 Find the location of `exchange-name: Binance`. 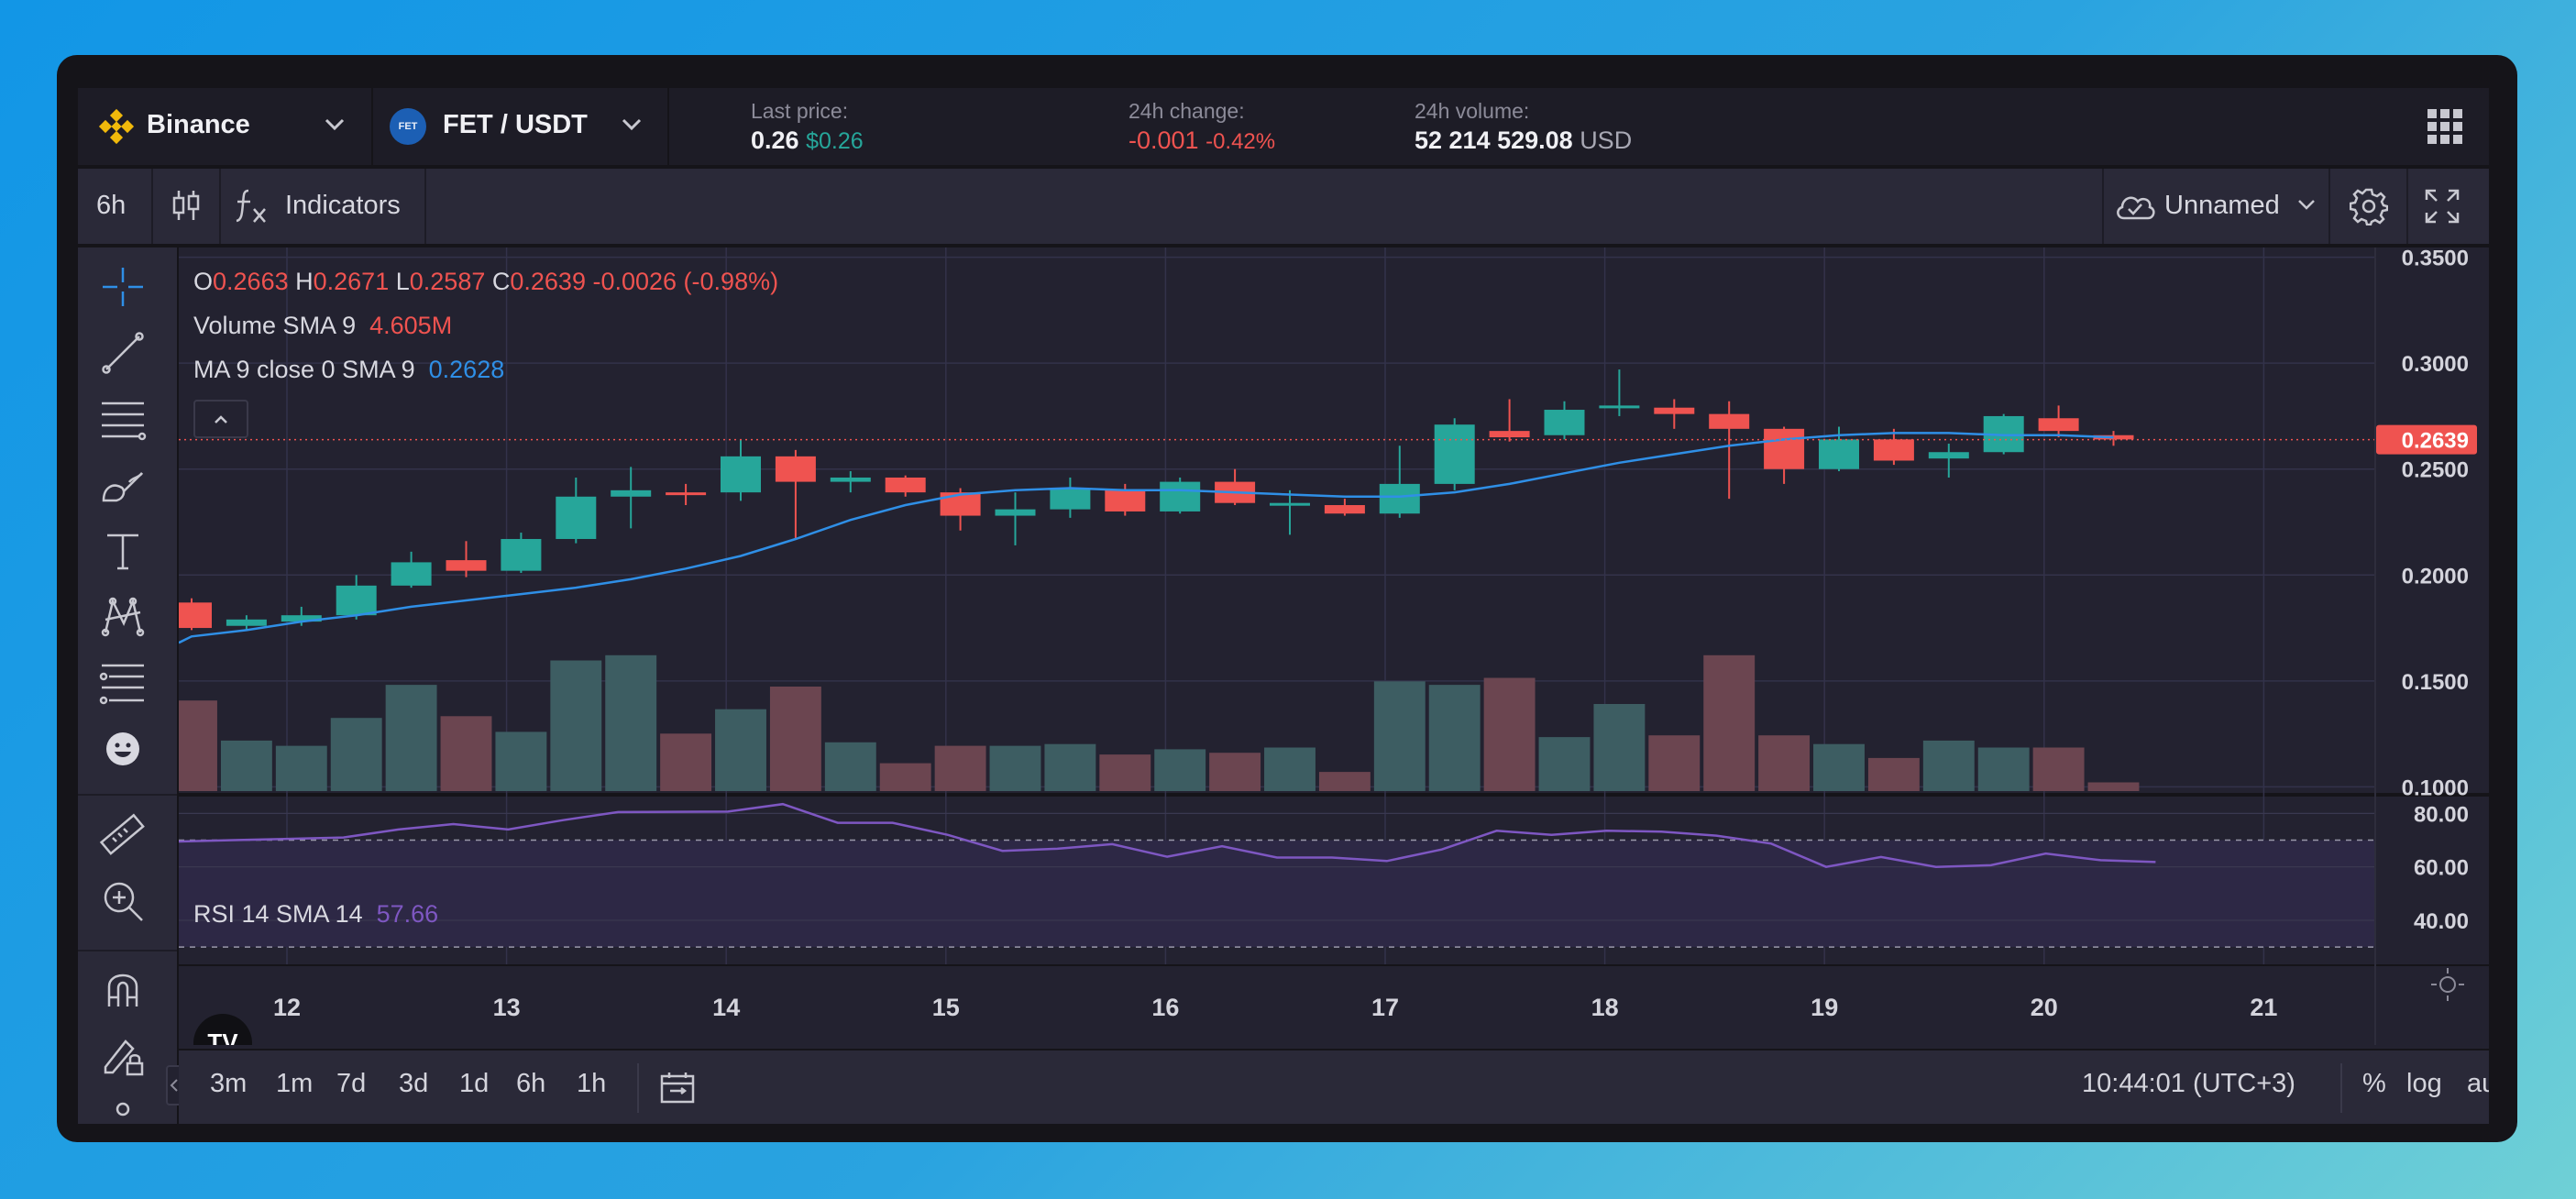

exchange-name: Binance is located at coordinates (199, 124).